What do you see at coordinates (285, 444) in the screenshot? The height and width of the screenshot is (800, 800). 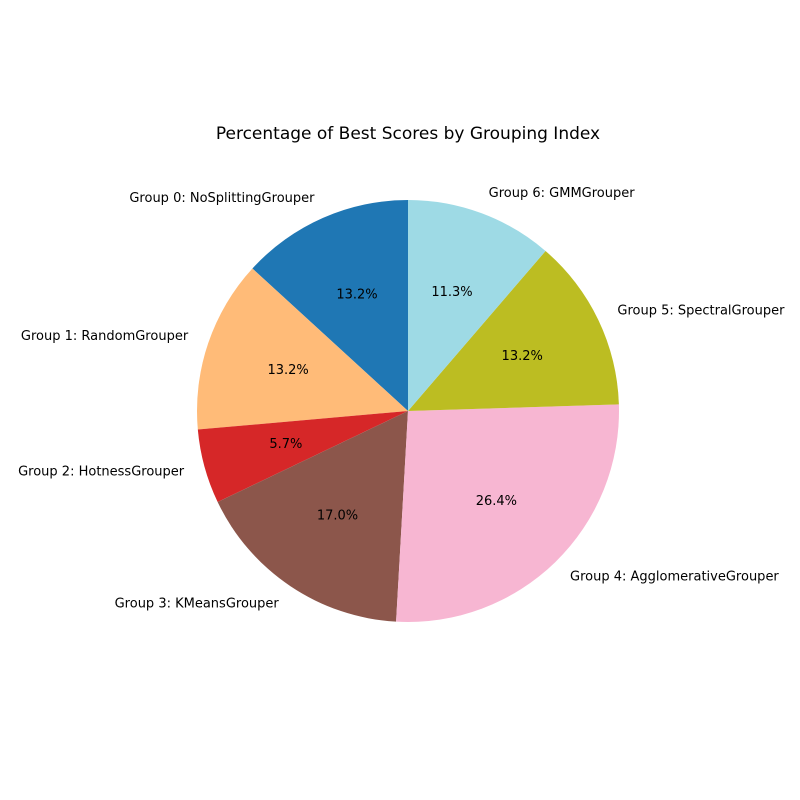 I see `percent-label-group-2-hotnessgrouper: 5.7%` at bounding box center [285, 444].